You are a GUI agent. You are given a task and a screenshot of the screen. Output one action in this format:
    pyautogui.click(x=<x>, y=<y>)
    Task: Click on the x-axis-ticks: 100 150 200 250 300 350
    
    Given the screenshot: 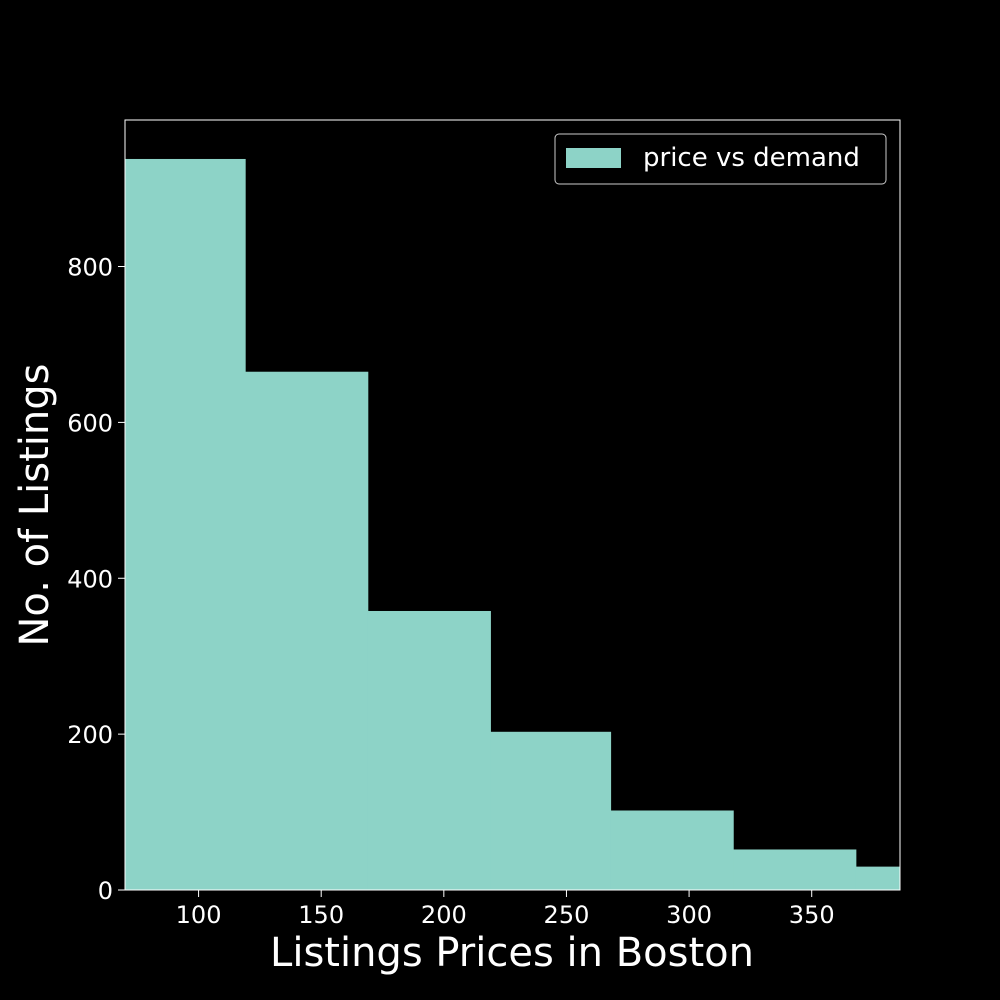 What is the action you would take?
    pyautogui.click(x=505, y=909)
    